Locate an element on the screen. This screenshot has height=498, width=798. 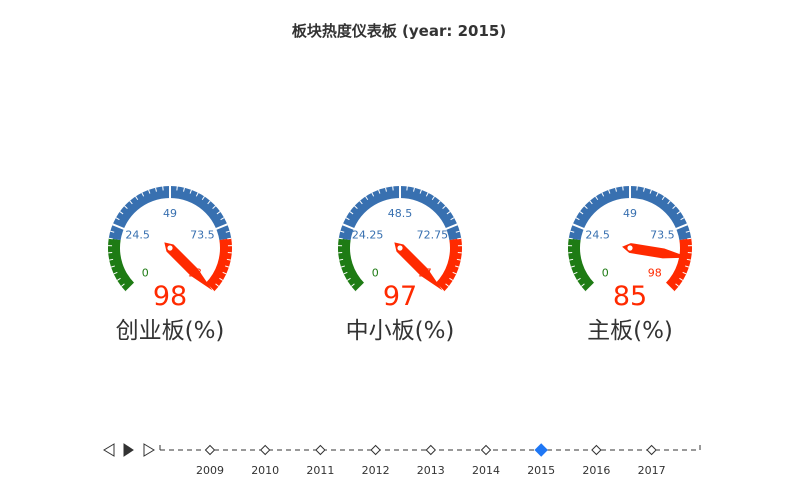
gauge-name: 创业板(%) is located at coordinates (170, 331).